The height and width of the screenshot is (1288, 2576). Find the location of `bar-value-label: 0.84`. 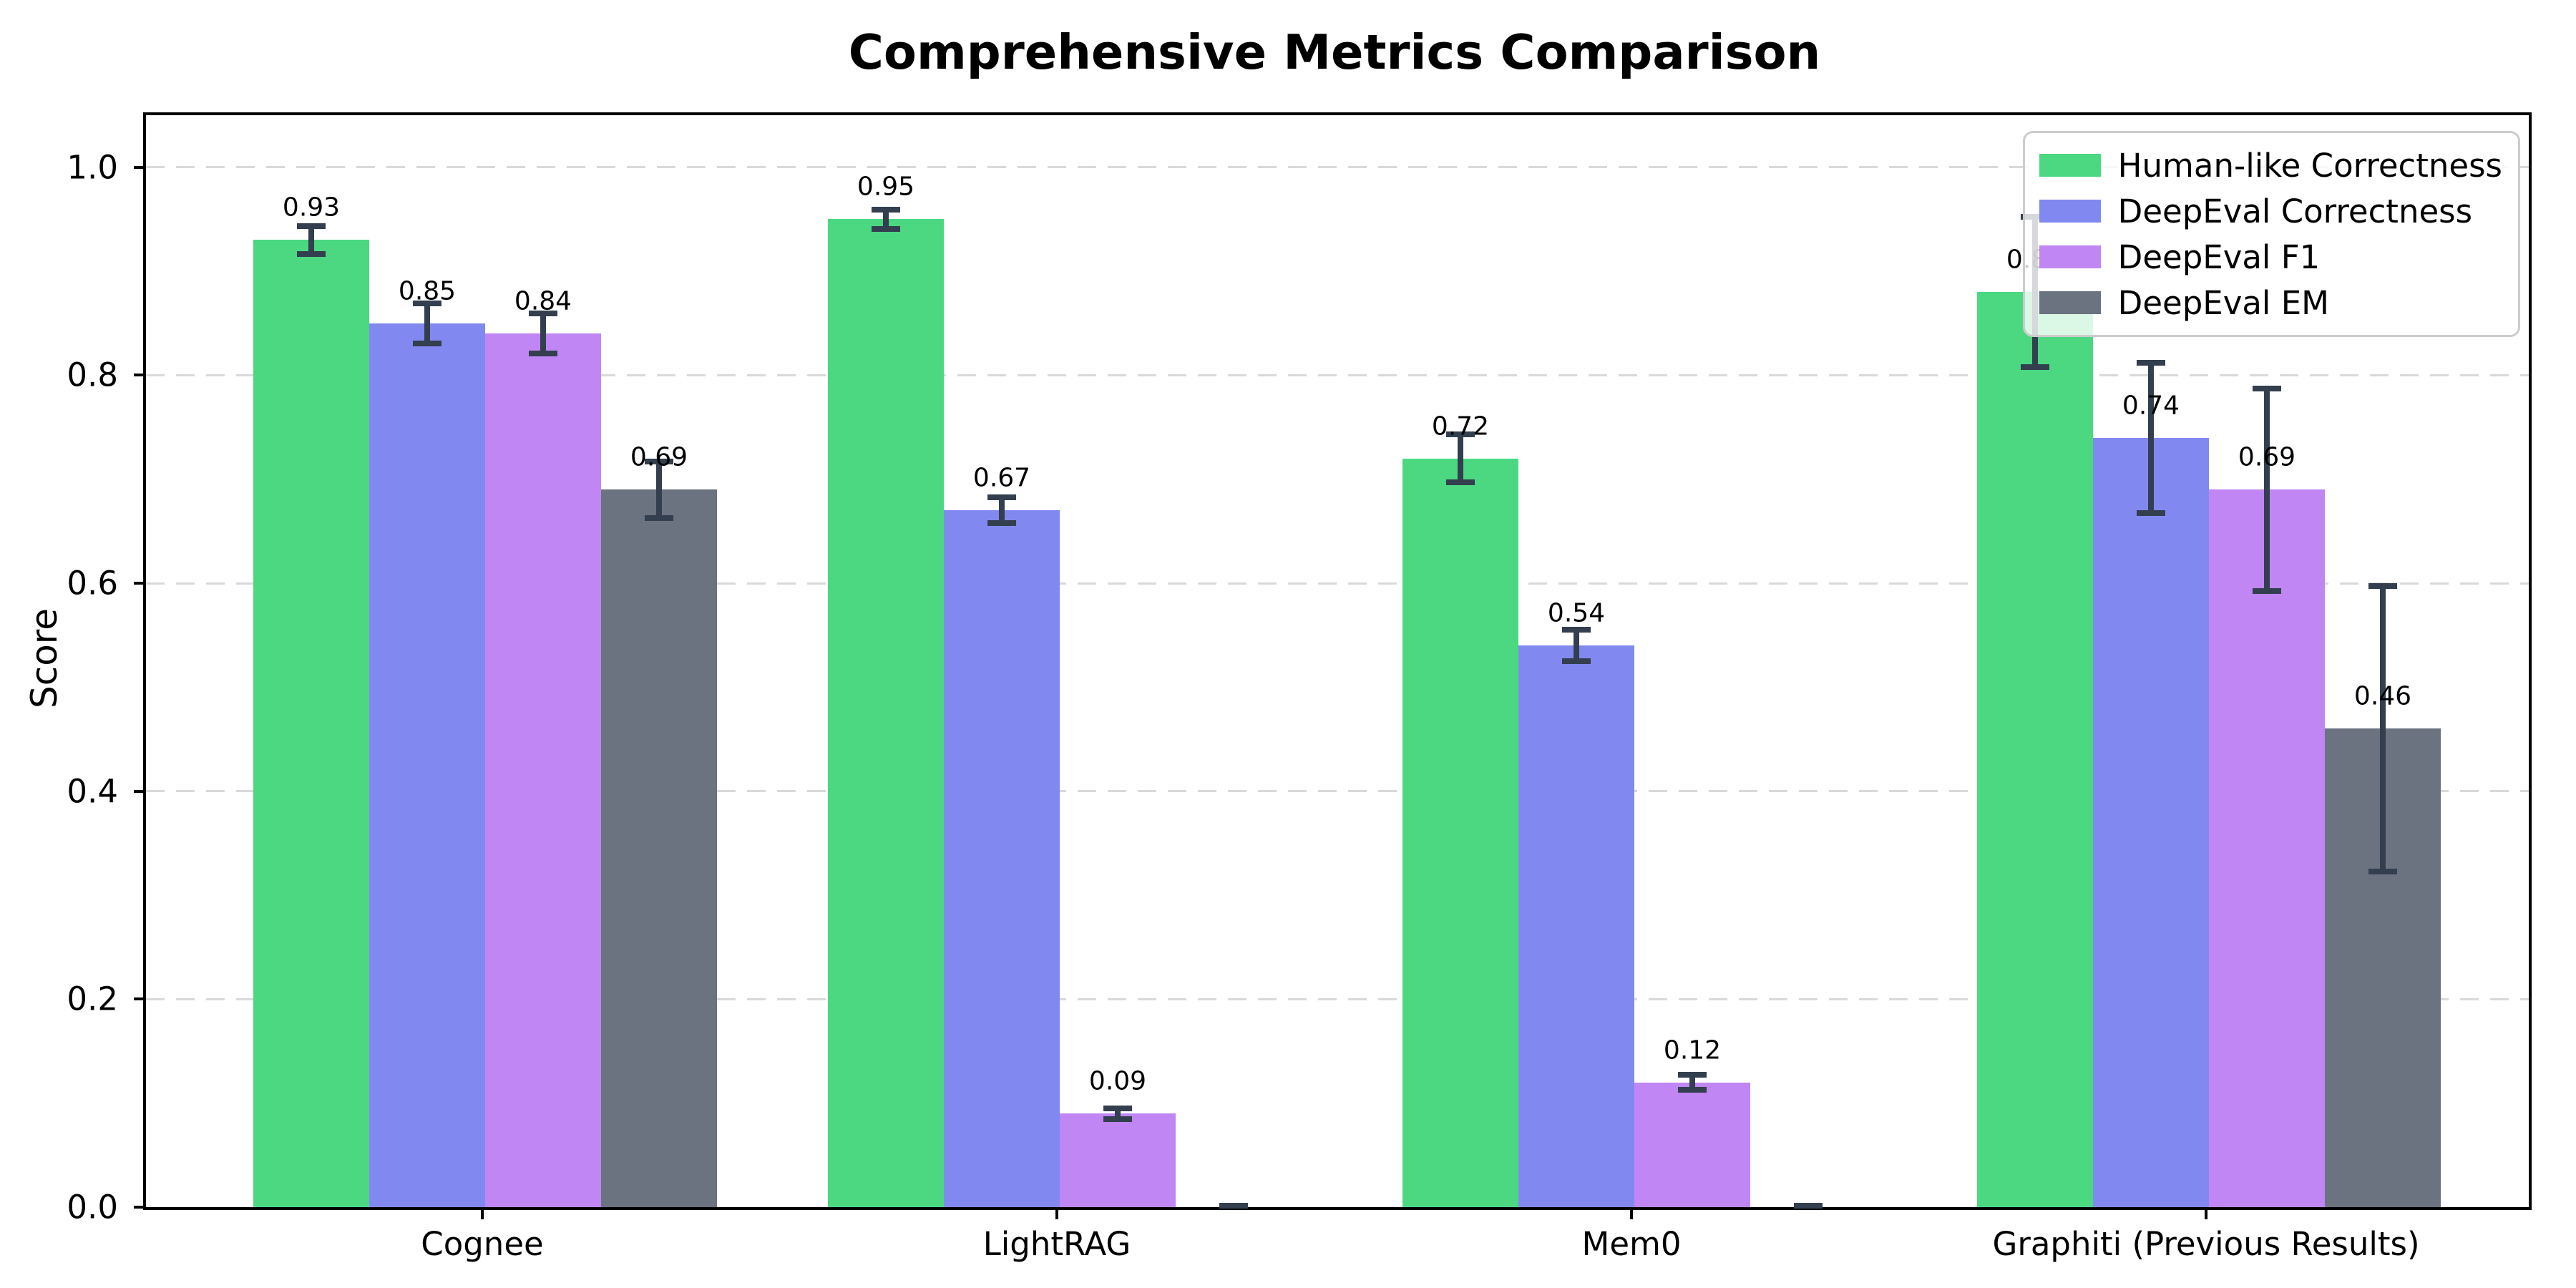

bar-value-label: 0.84 is located at coordinates (543, 301).